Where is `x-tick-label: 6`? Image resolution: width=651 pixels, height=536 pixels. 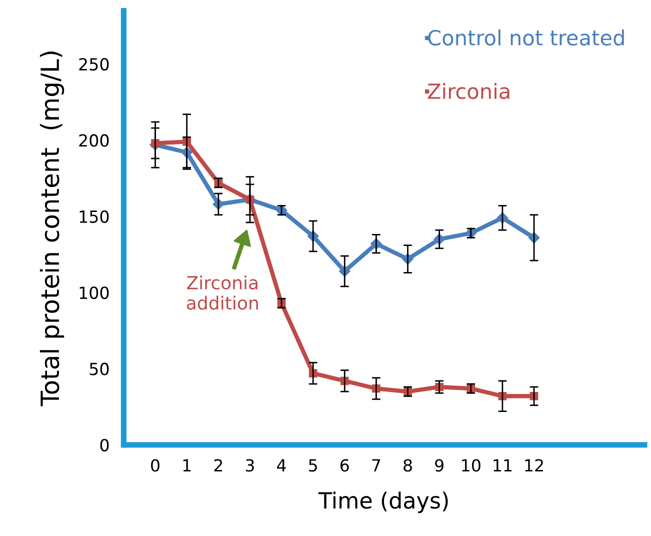 x-tick-label: 6 is located at coordinates (344, 465).